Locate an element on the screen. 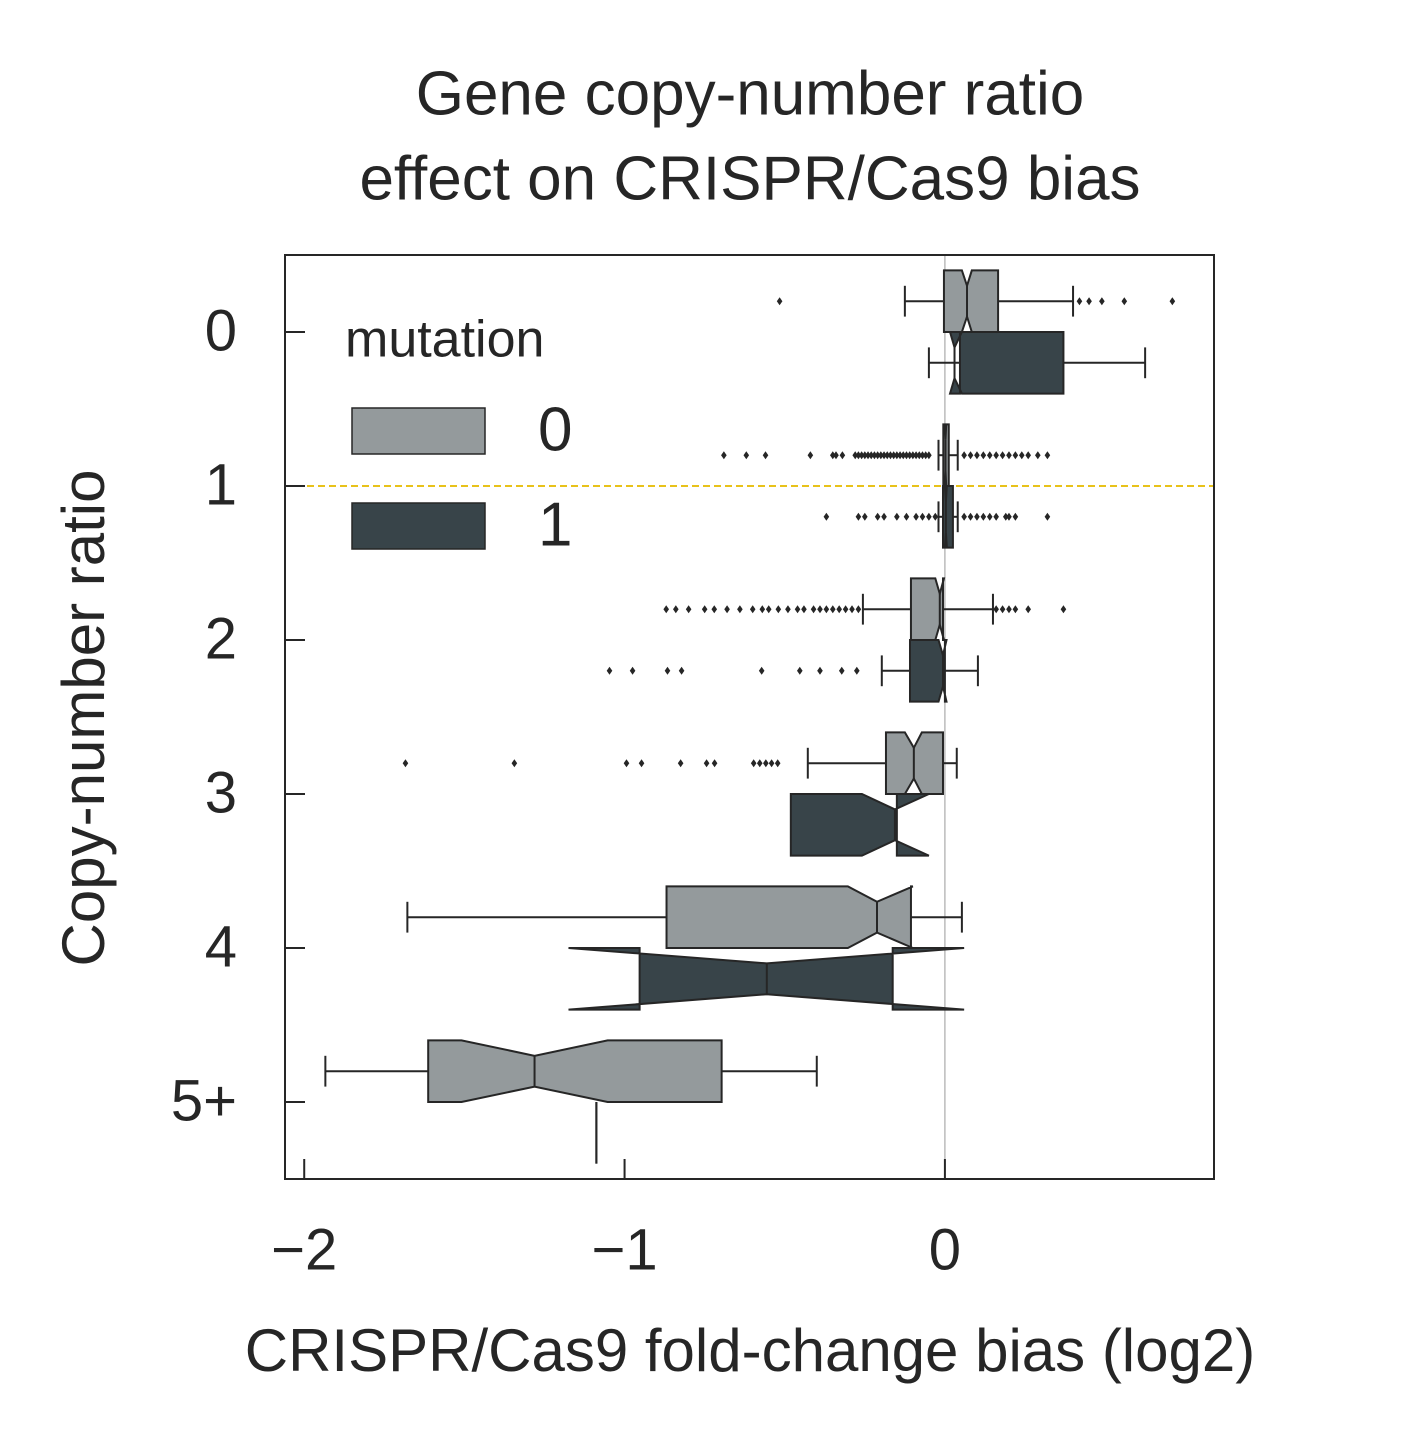  legend-swatch is located at coordinates (418, 526).